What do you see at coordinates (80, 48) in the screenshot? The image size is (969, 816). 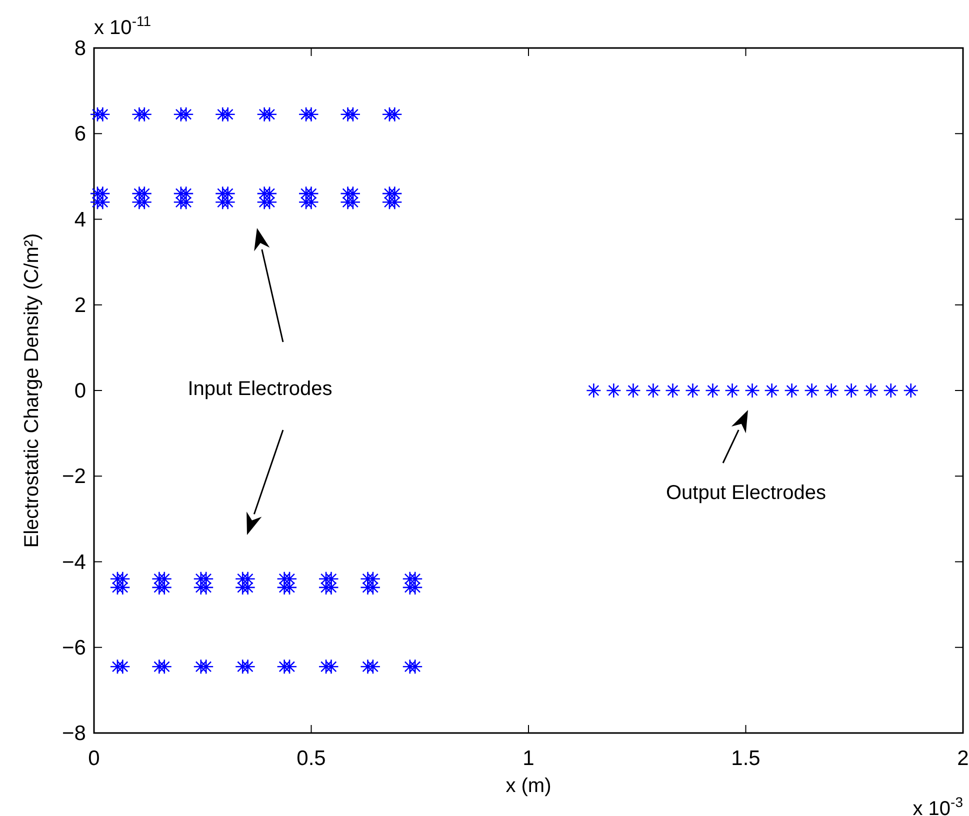 I see `y-tick-label: 8` at bounding box center [80, 48].